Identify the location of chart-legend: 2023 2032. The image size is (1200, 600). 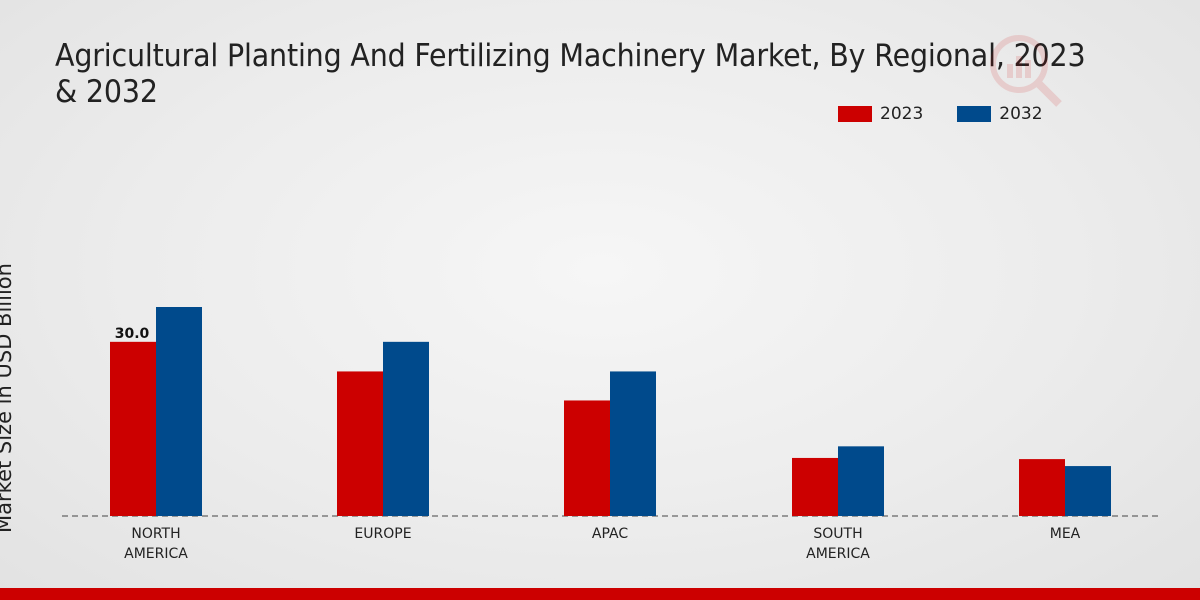
(940, 114).